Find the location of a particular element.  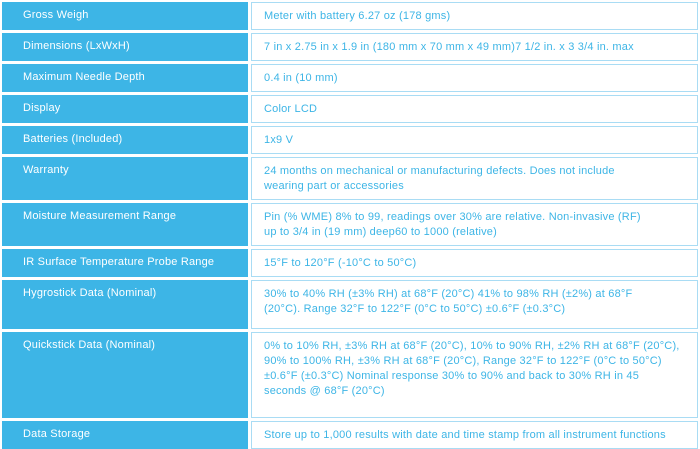

spec-label: Display is located at coordinates (125, 109).